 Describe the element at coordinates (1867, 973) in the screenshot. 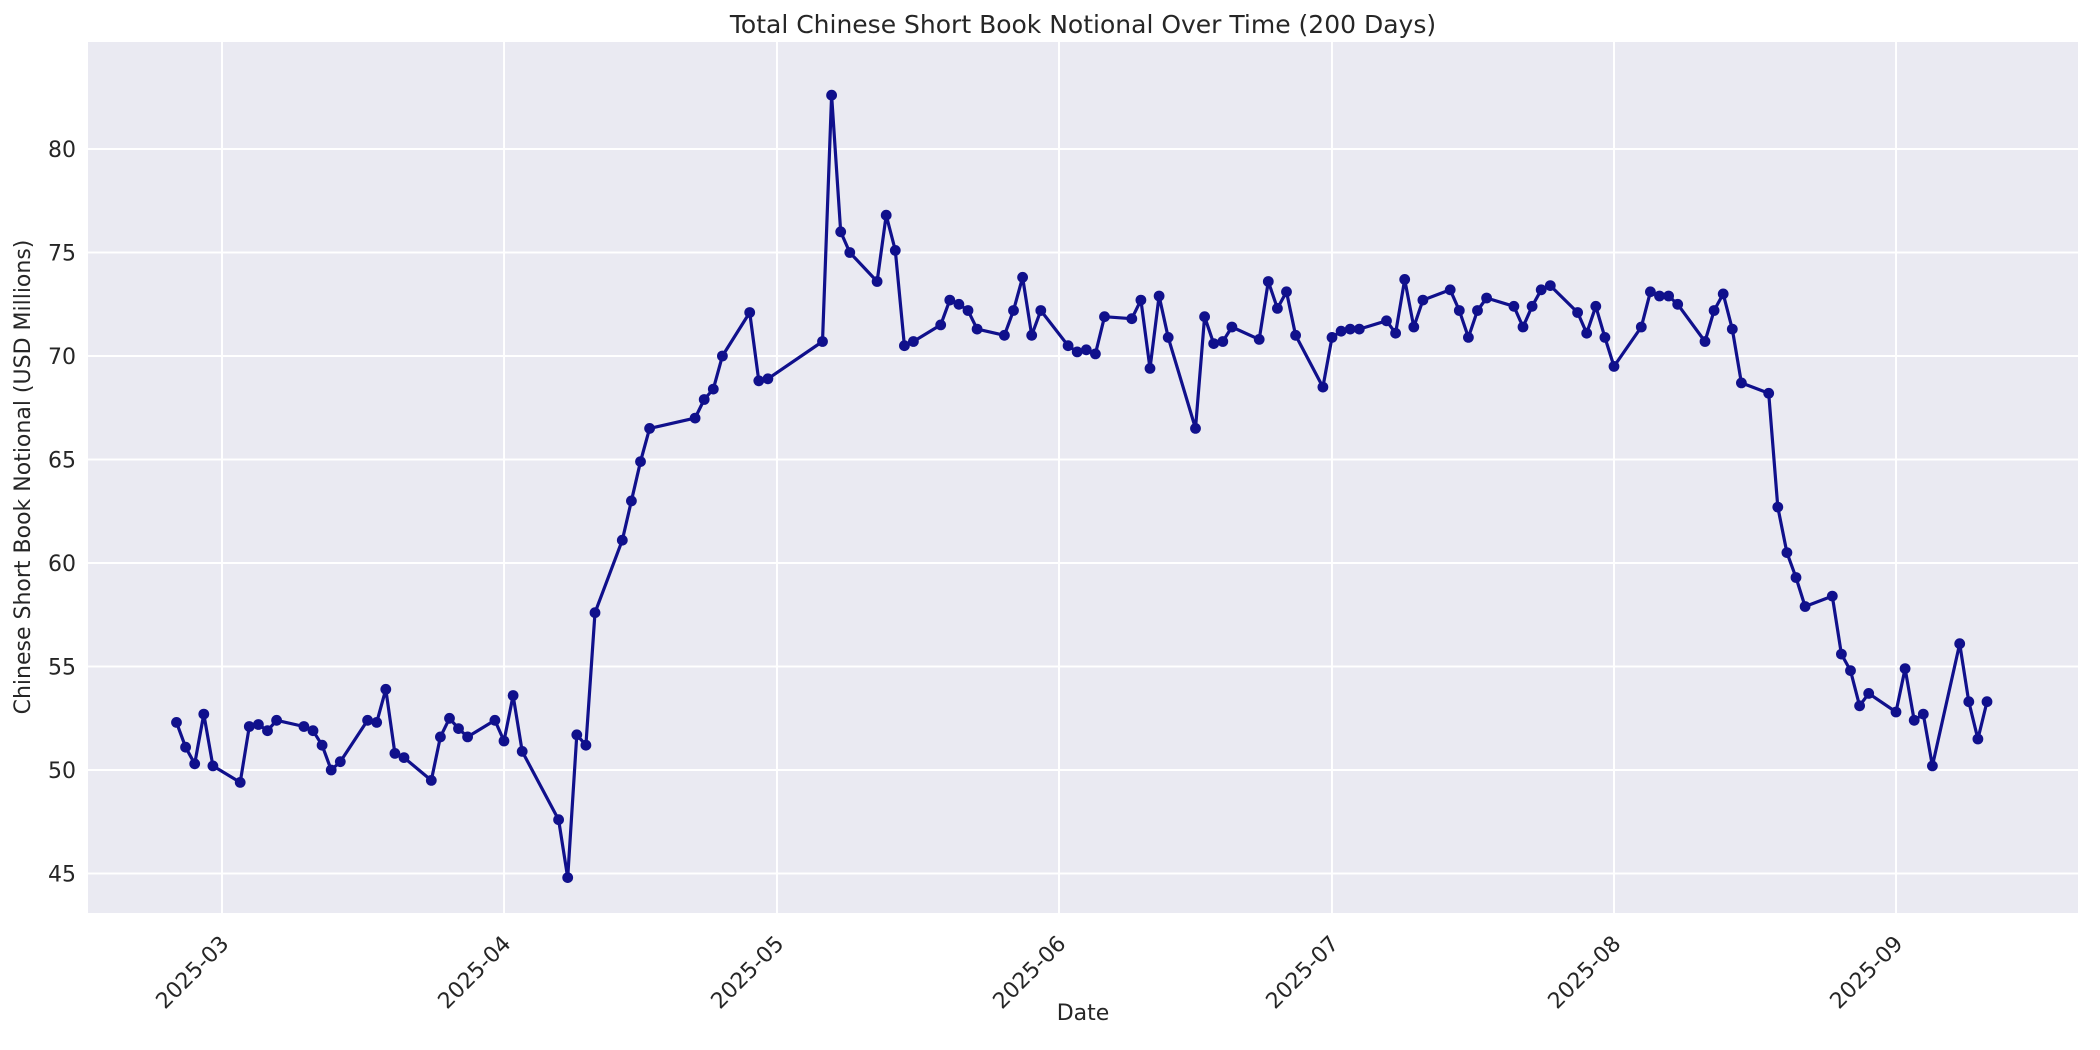

I see `x-tick-label: 2025-09` at that location.